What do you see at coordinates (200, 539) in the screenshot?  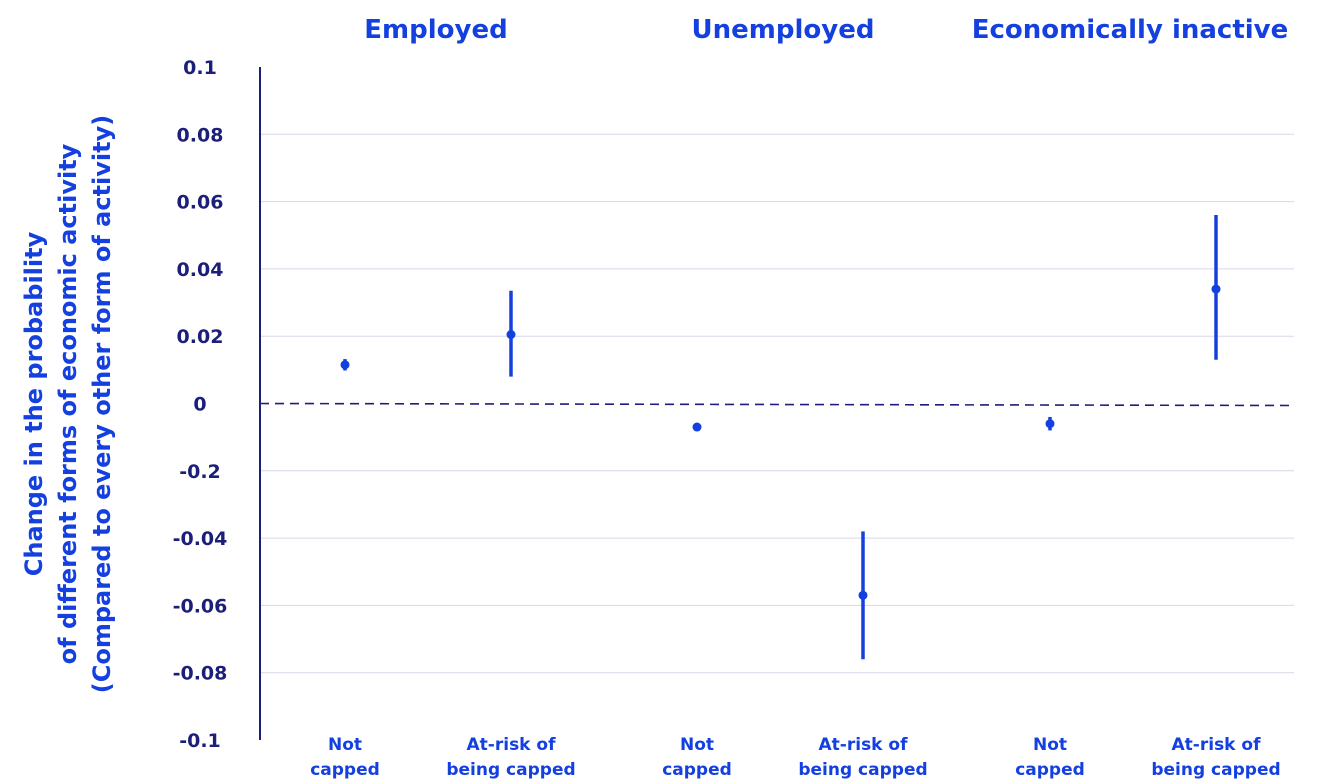 I see `y-tick-label: -0.04` at bounding box center [200, 539].